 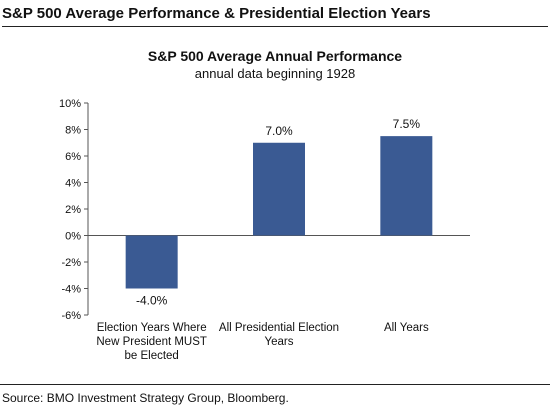 What do you see at coordinates (275, 56) in the screenshot?
I see `chart-title: S&P 500 Average Annual Performance` at bounding box center [275, 56].